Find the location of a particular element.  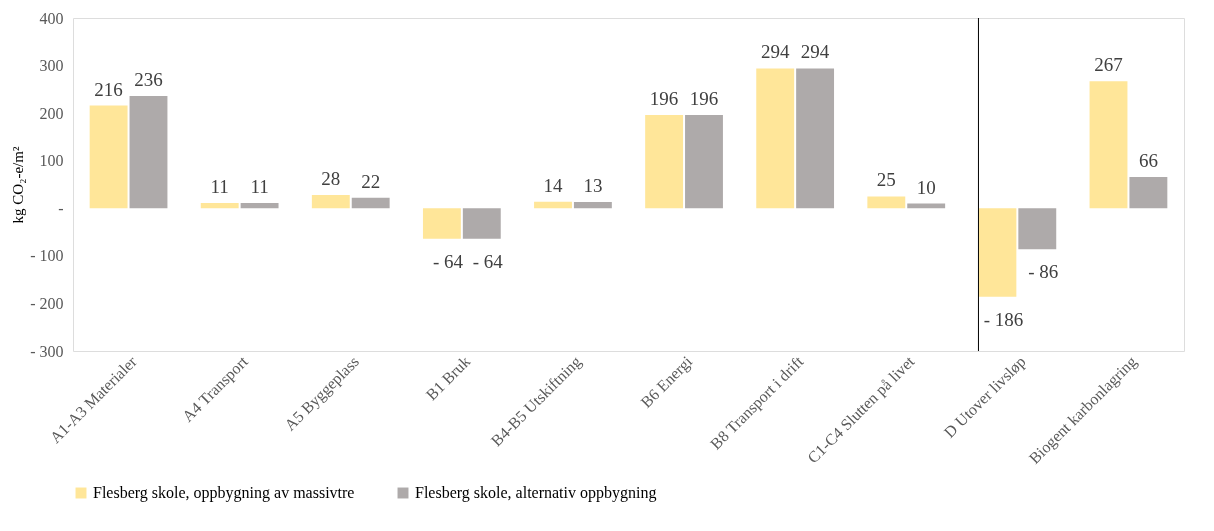

y-tick-label: - 100 is located at coordinates (47, 256).